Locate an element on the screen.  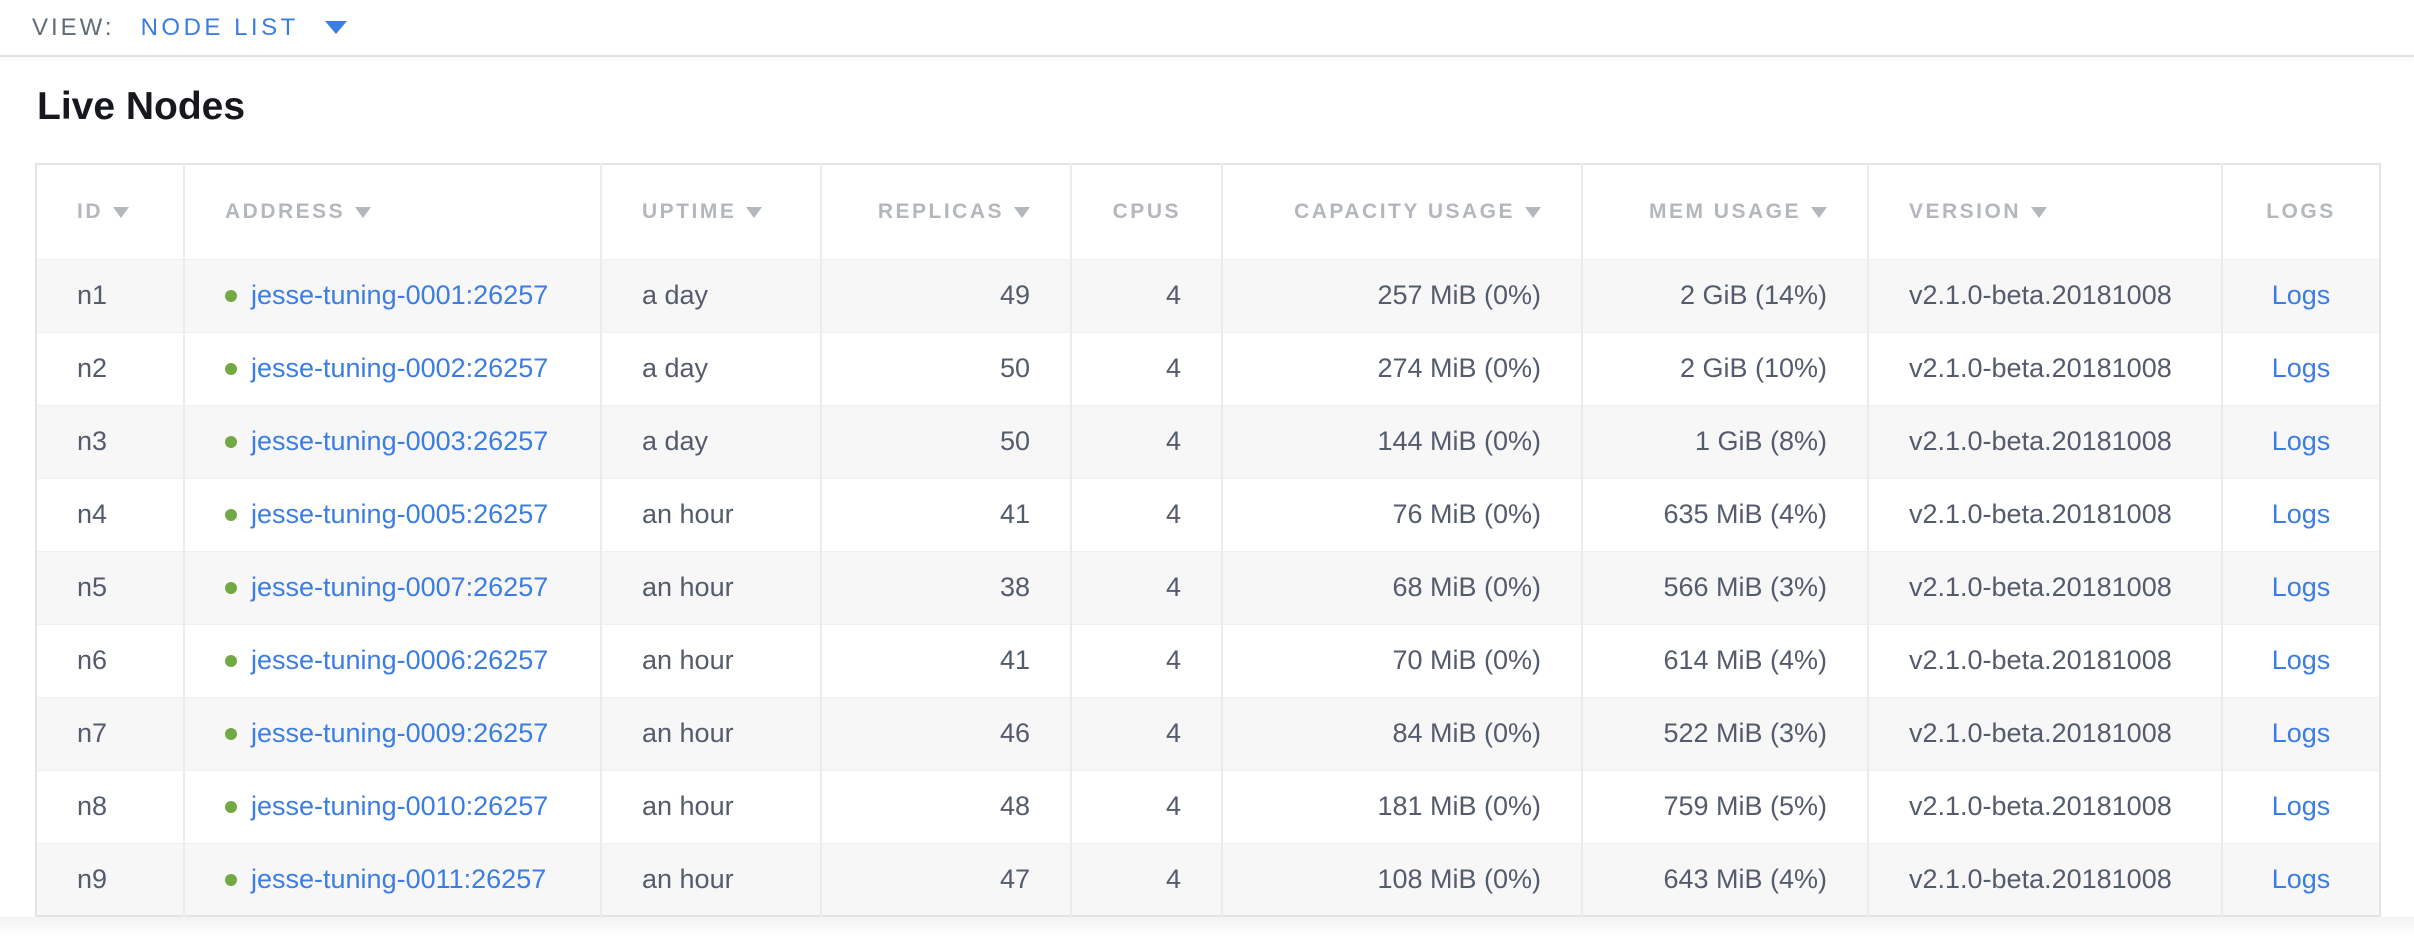
node-address-link: jesse-tuning-0001:26257 is located at coordinates (400, 295).